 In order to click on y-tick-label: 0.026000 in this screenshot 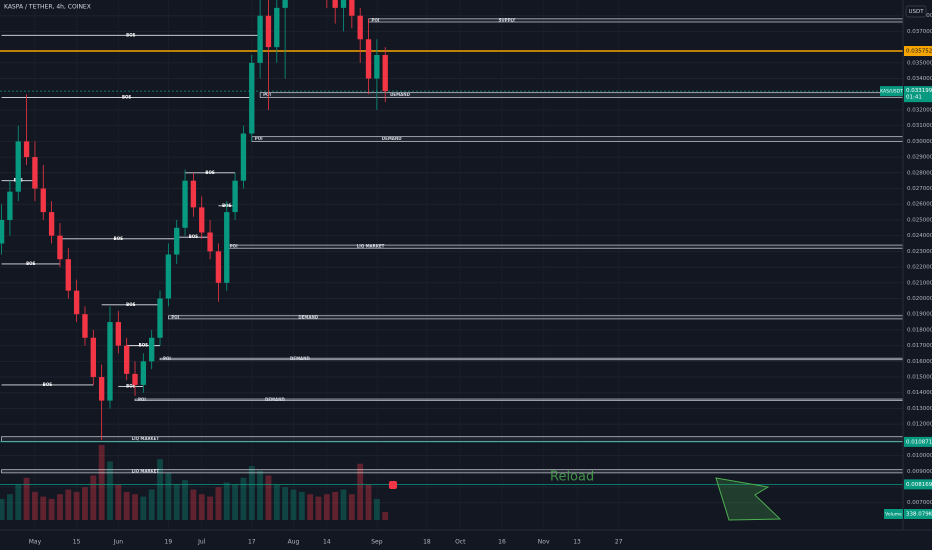, I will do `click(919, 205)`.